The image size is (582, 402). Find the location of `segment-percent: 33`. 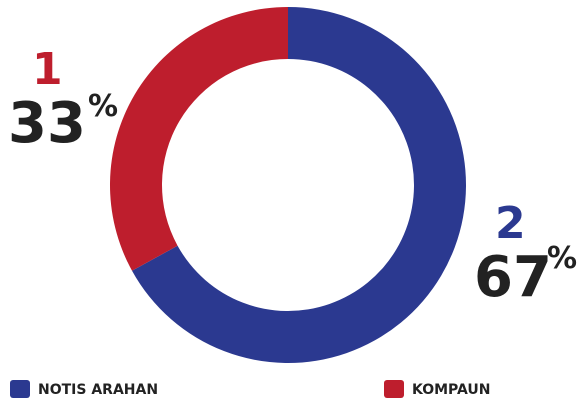

segment-percent: 33 is located at coordinates (47, 123).